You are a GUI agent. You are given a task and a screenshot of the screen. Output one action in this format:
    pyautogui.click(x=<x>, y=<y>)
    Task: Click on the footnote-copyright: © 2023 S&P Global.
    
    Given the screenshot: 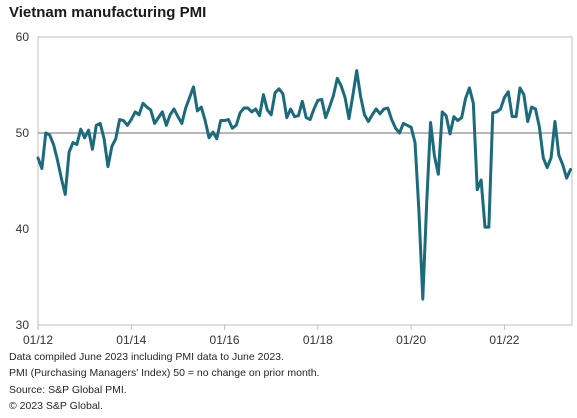 What is the action you would take?
    pyautogui.click(x=56, y=405)
    